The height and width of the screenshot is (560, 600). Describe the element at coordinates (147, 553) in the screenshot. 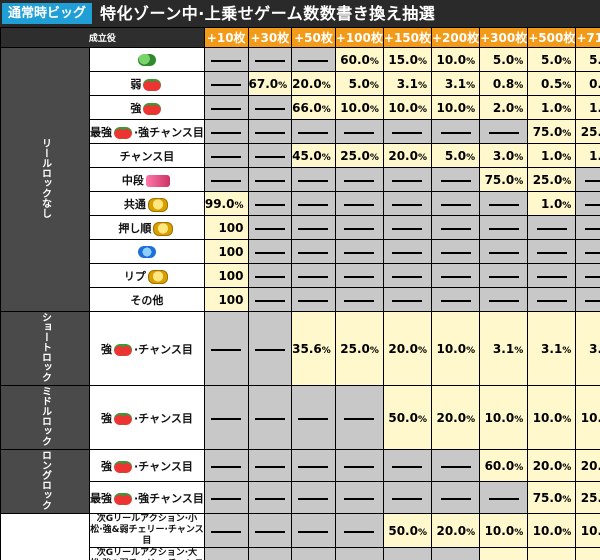

I see `row-label-text: 次Gリールアクション·大` at that location.